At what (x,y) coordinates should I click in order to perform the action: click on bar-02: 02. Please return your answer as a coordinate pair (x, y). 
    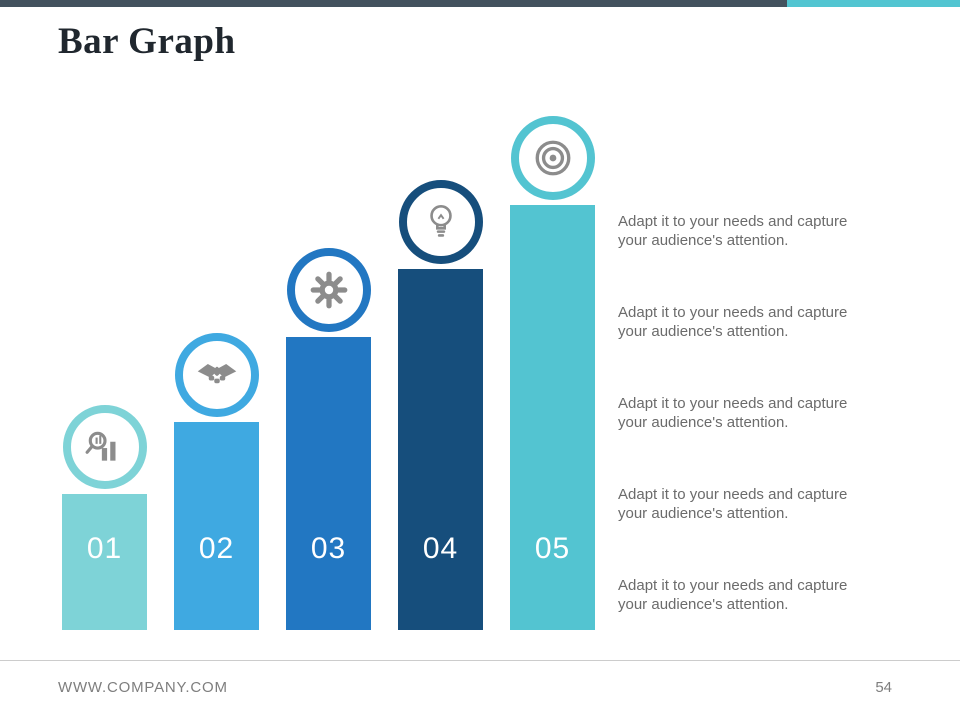
    Looking at the image, I should click on (216, 525).